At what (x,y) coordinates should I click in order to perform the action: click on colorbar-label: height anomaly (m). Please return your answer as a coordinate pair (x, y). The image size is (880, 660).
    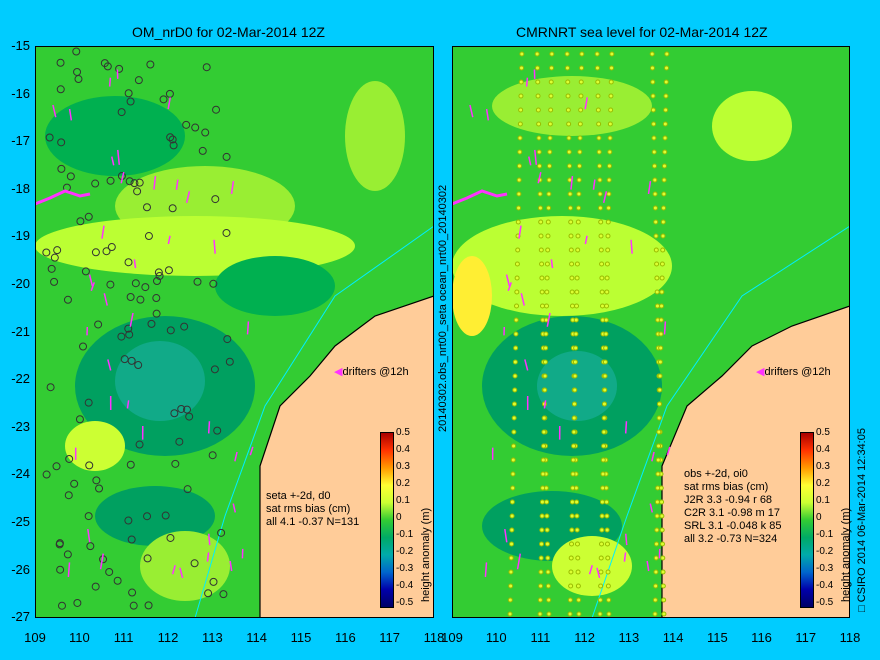
    Looking at the image, I should click on (426, 554).